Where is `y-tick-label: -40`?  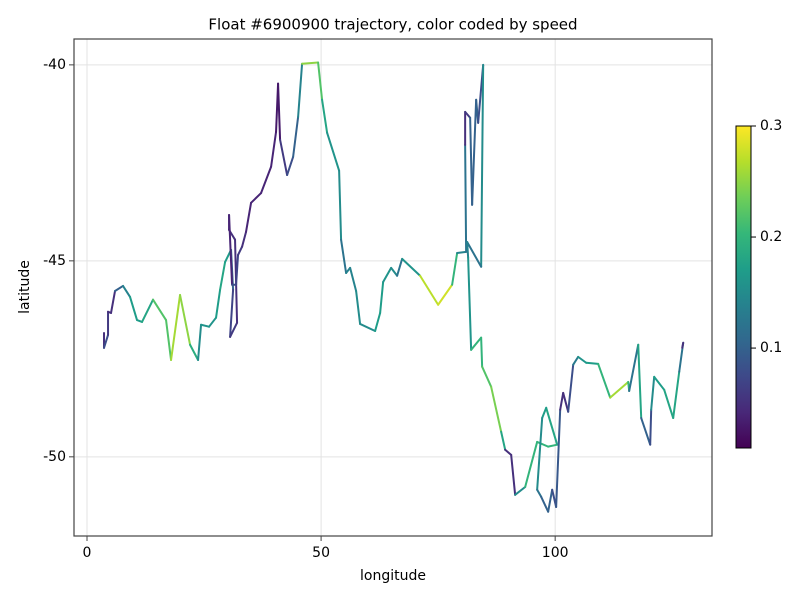 y-tick-label: -40 is located at coordinates (54, 65).